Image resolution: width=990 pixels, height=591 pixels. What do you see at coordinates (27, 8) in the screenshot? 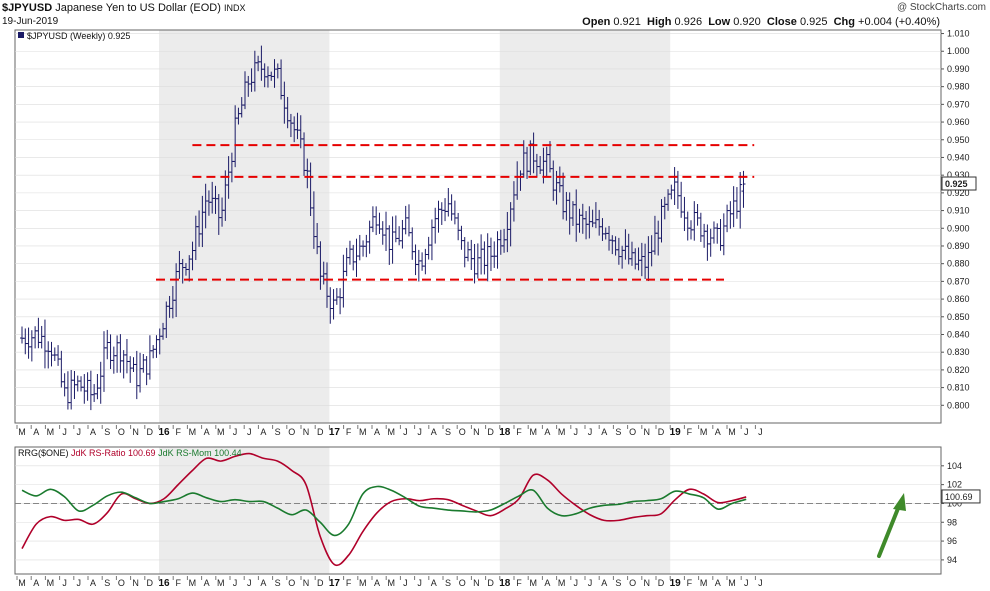
I see `symbol: $JPYUSD` at bounding box center [27, 8].